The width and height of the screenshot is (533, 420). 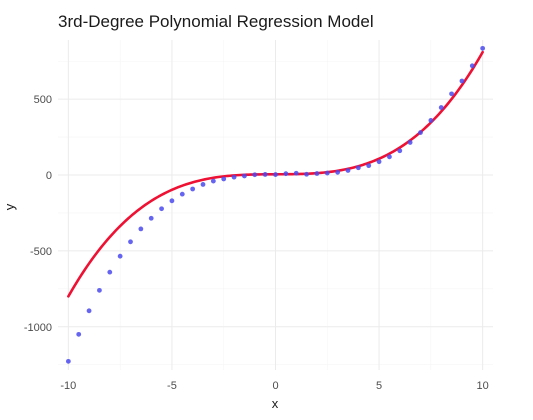 What do you see at coordinates (49, 176) in the screenshot?
I see `y-tick-label: 0` at bounding box center [49, 176].